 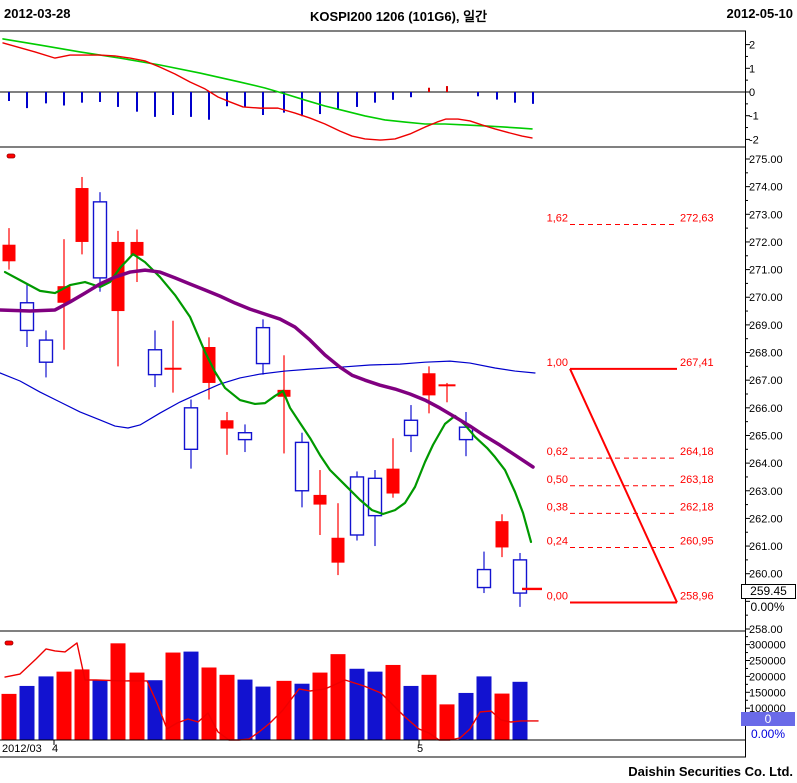 What do you see at coordinates (767, 646) in the screenshot?
I see `axis-tick-label: 300000` at bounding box center [767, 646].